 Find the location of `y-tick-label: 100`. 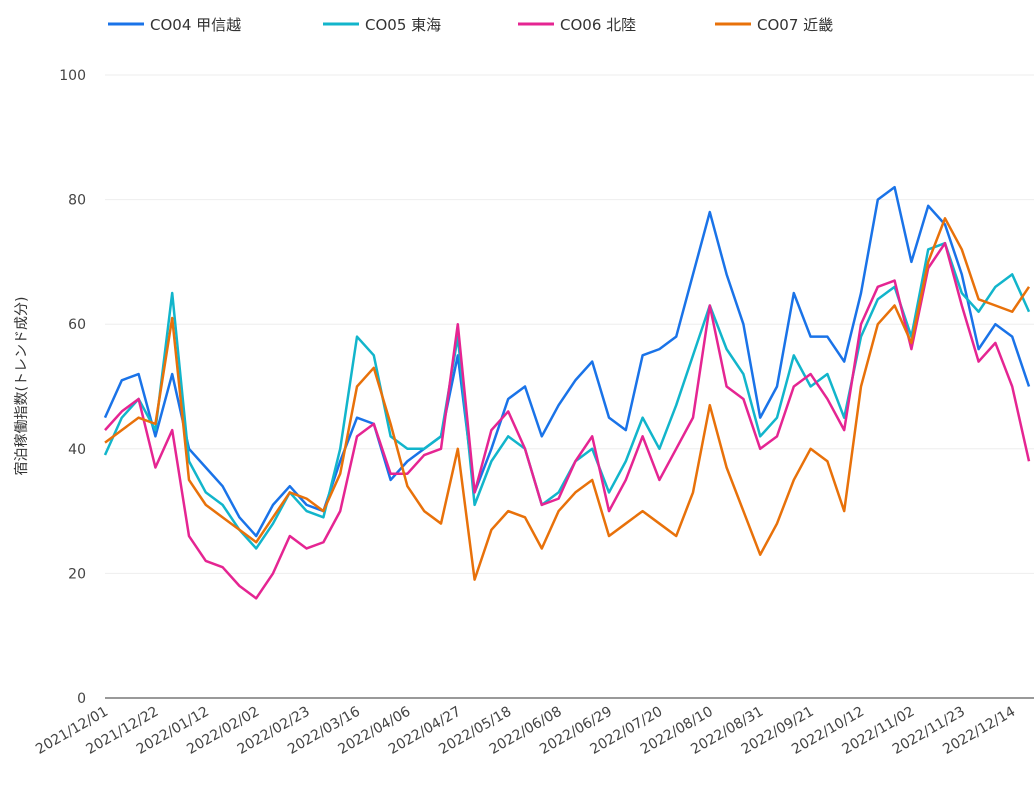

y-tick-label: 100 is located at coordinates (72, 76).